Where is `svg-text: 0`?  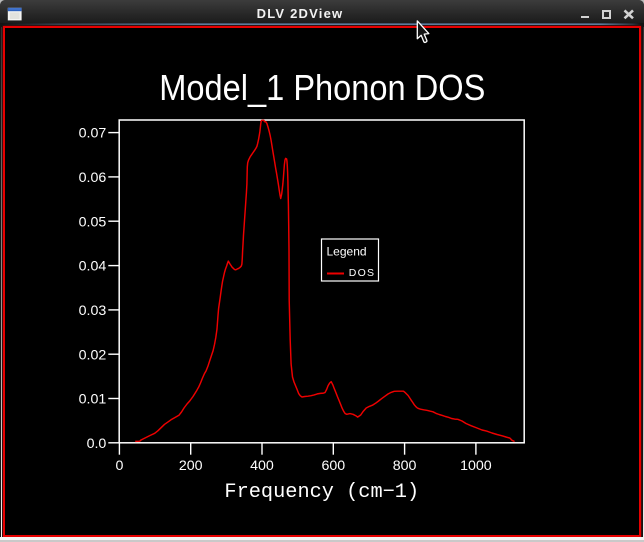
svg-text: 0 is located at coordinates (119, 466).